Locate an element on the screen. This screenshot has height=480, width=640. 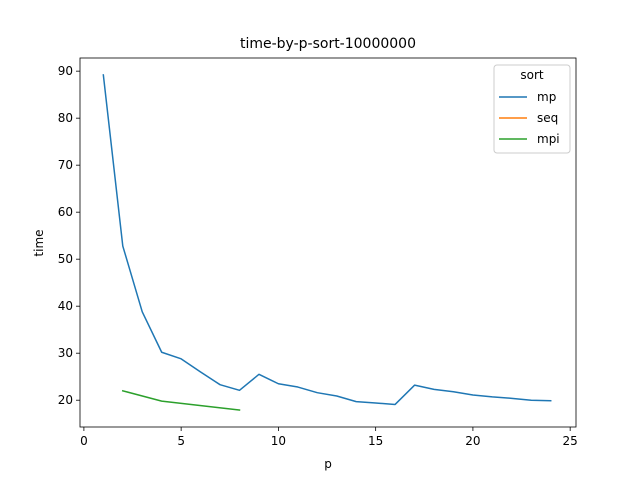
x-tick-label: 0 is located at coordinates (84, 441).